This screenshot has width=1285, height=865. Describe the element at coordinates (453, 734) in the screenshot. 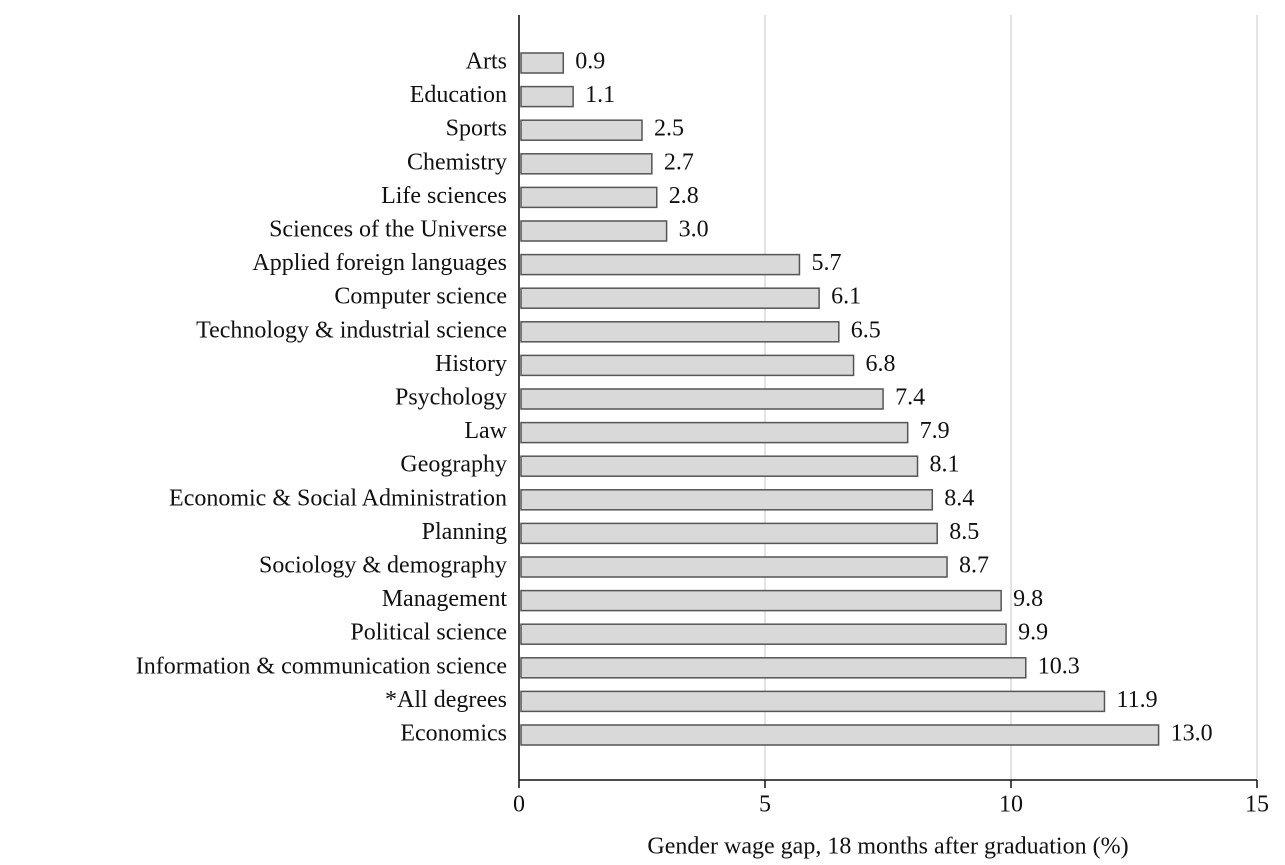

I see `y-tick-label: Economics` at that location.